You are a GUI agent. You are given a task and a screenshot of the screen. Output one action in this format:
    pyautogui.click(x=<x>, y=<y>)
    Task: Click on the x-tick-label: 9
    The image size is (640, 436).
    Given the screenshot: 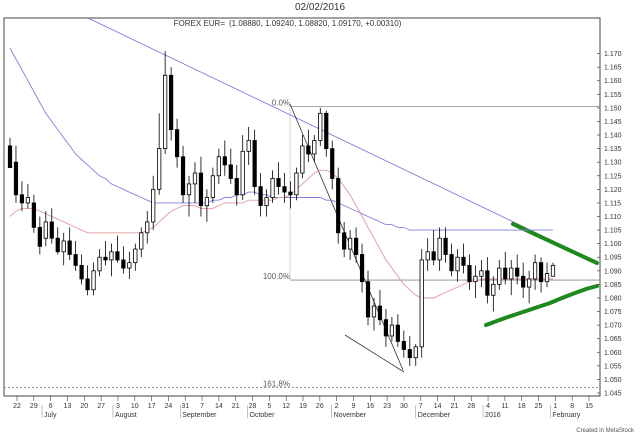 What is the action you would take?
    pyautogui.click(x=354, y=406)
    